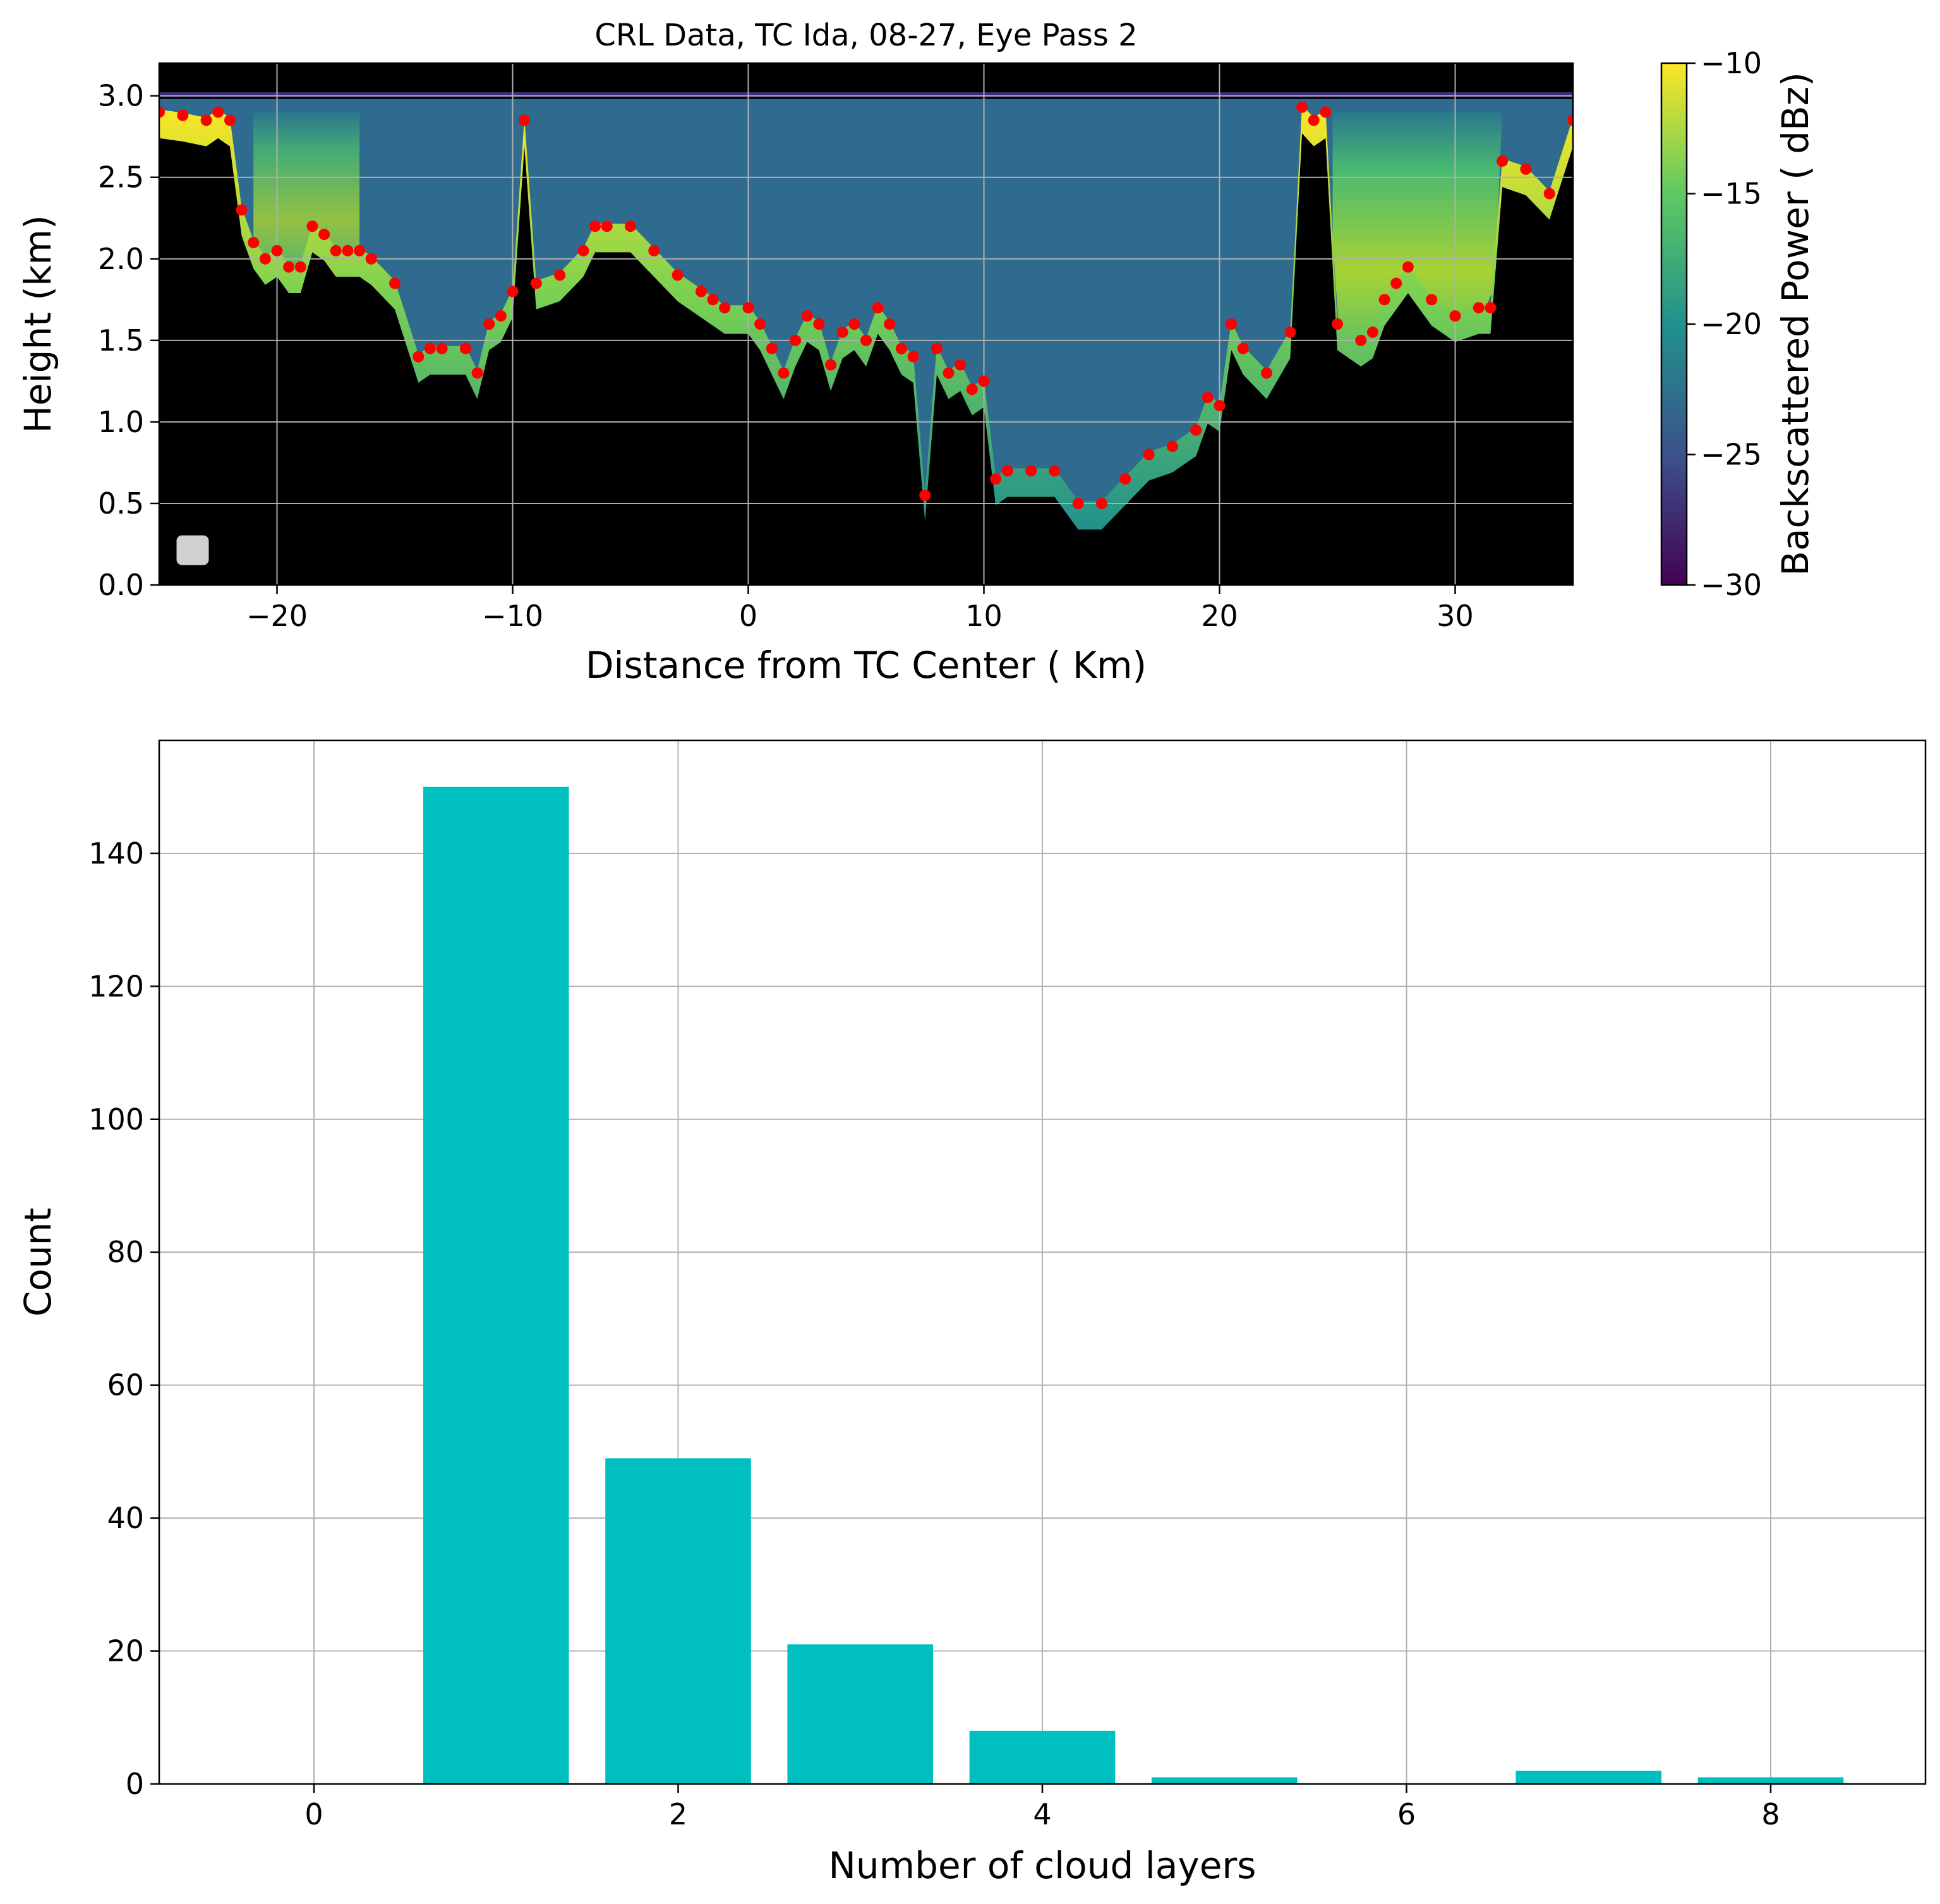  What do you see at coordinates (1731, 63) in the screenshot?
I see `colorbar-tick-label: −10` at bounding box center [1731, 63].